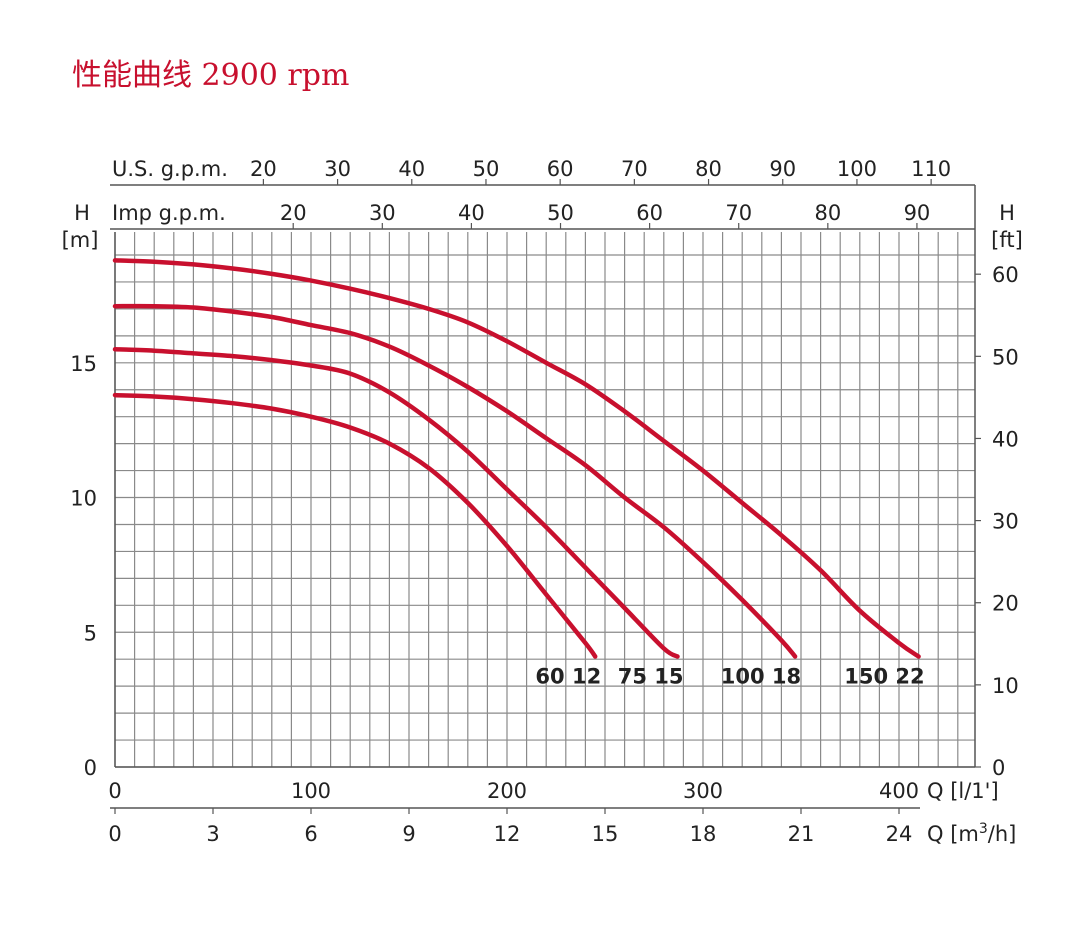 The image size is (1083, 929). Describe the element at coordinates (83, 364) in the screenshot. I see `y-tick-label: 15` at that location.